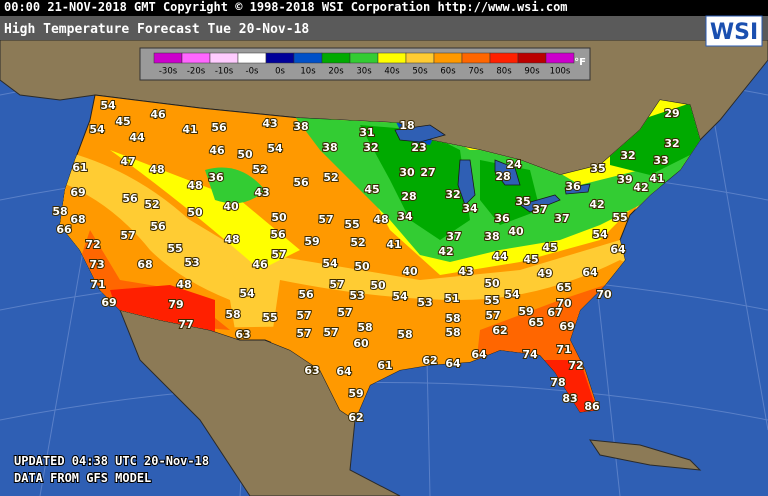 This screenshot has width=768, height=496. I want to click on temperature: 27, so click(427, 172).